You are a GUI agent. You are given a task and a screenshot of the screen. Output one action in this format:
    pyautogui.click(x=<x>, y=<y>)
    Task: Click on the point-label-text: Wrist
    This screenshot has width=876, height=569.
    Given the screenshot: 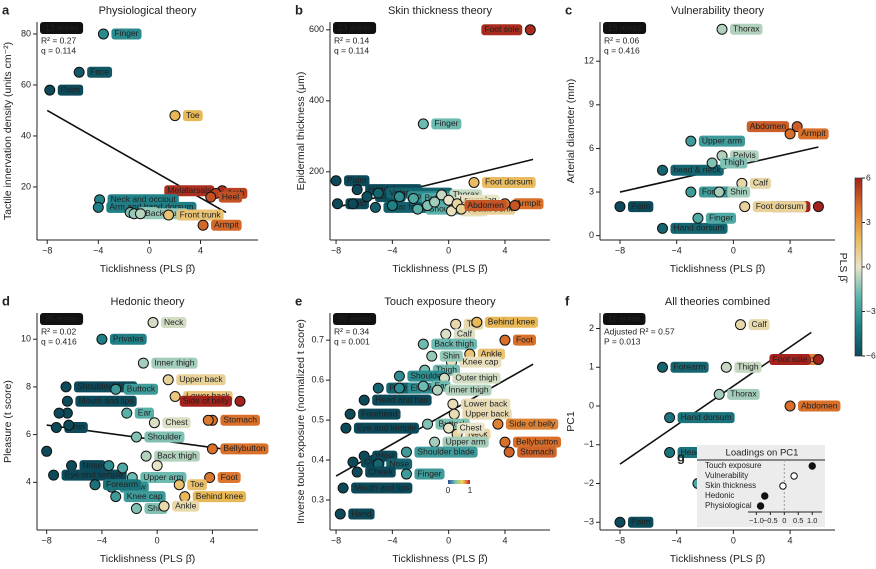 What is the action you would take?
    pyautogui.click(x=385, y=455)
    